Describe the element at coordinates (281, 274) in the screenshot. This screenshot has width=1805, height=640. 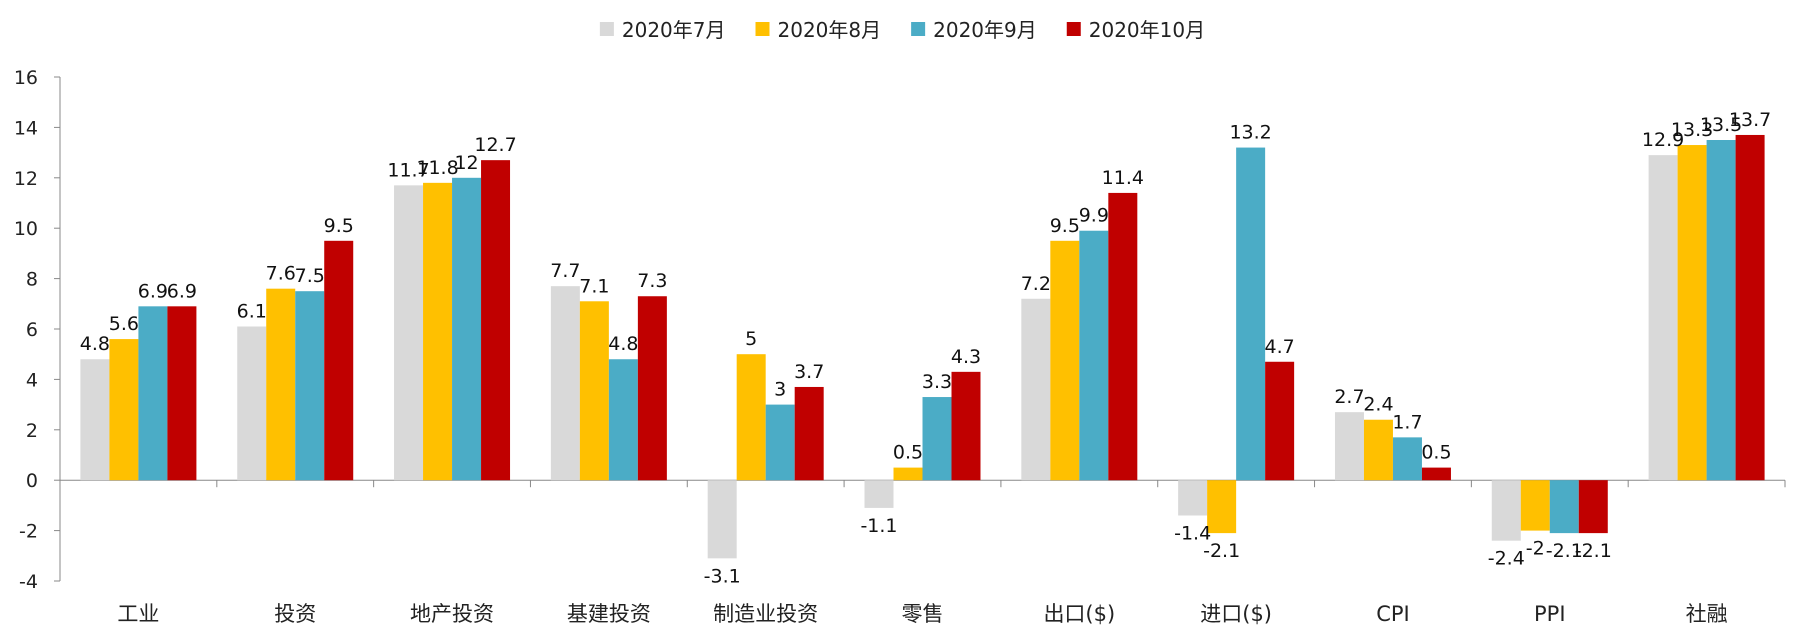
I see `data-label: 7.6` at that location.